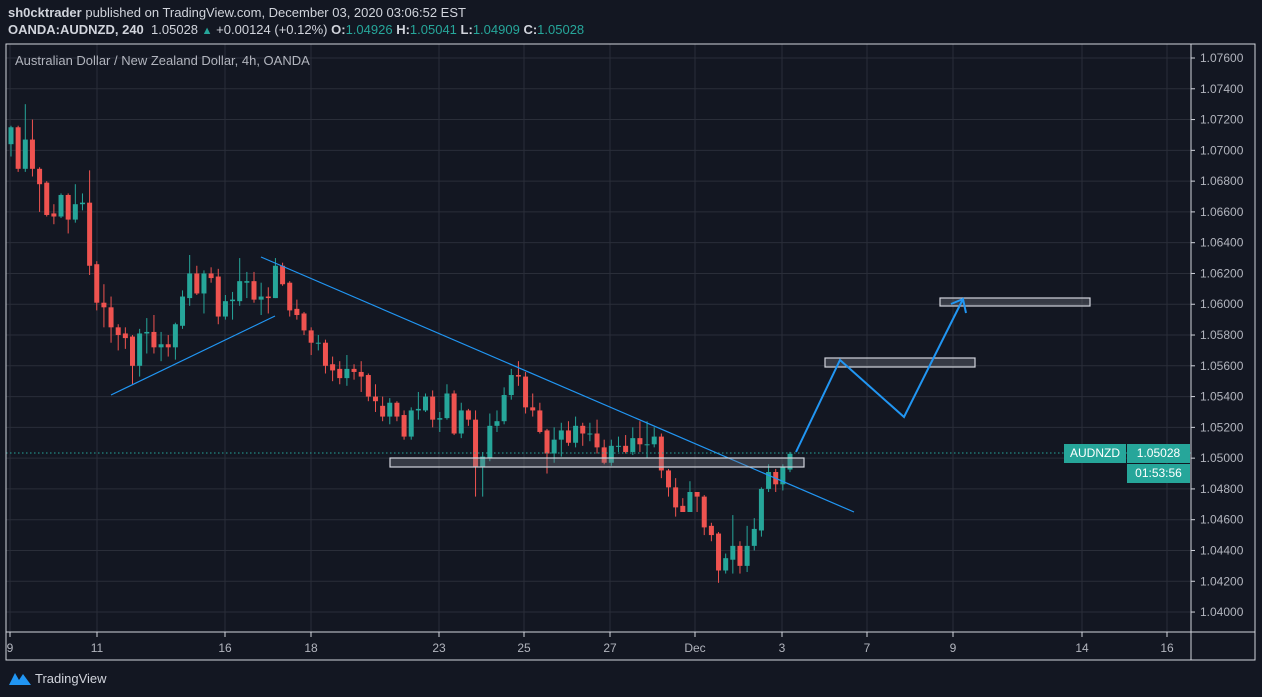 The image size is (1262, 697). What do you see at coordinates (175, 29) in the screenshot?
I see `last-price: 1.05028` at bounding box center [175, 29].